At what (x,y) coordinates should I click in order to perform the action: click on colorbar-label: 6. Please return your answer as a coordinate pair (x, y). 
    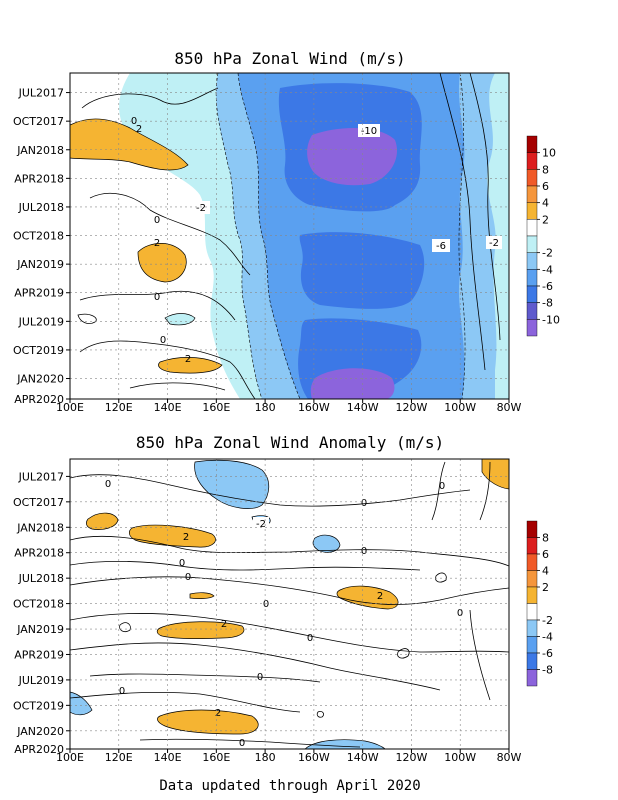
    Looking at the image, I should click on (545, 554).